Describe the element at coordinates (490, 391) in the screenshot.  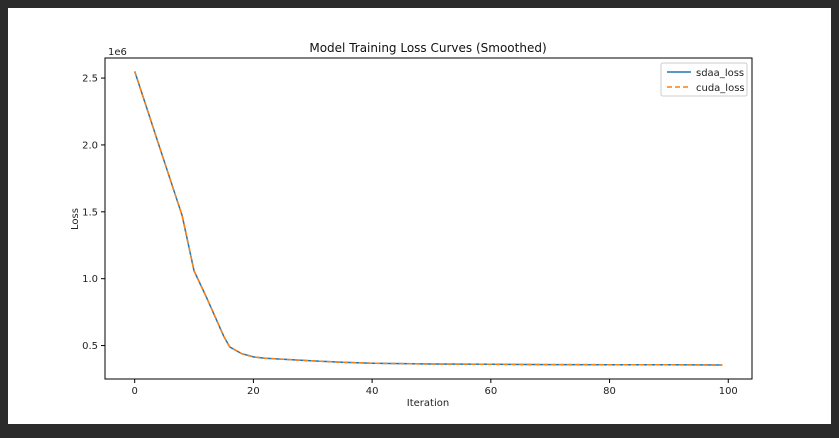
I see `x-tick-label: 60` at that location.